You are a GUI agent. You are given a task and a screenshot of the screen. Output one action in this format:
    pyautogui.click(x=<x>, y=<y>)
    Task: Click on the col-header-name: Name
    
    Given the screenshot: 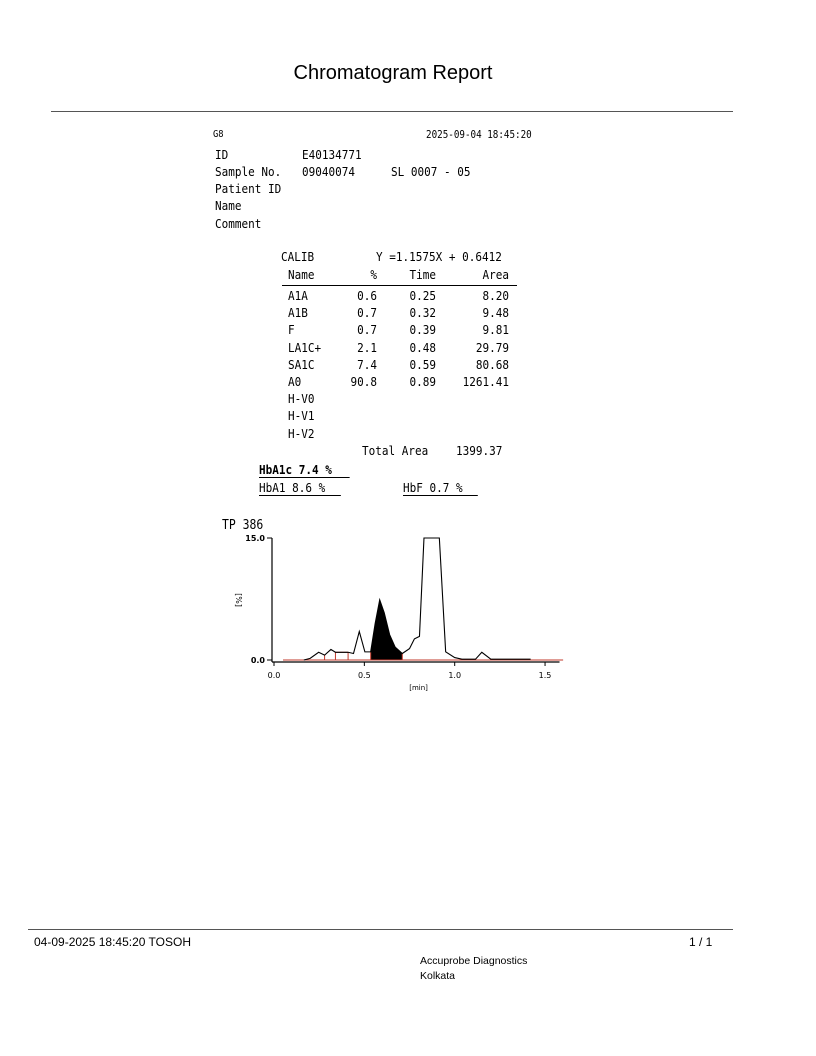 What is the action you would take?
    pyautogui.click(x=301, y=274)
    